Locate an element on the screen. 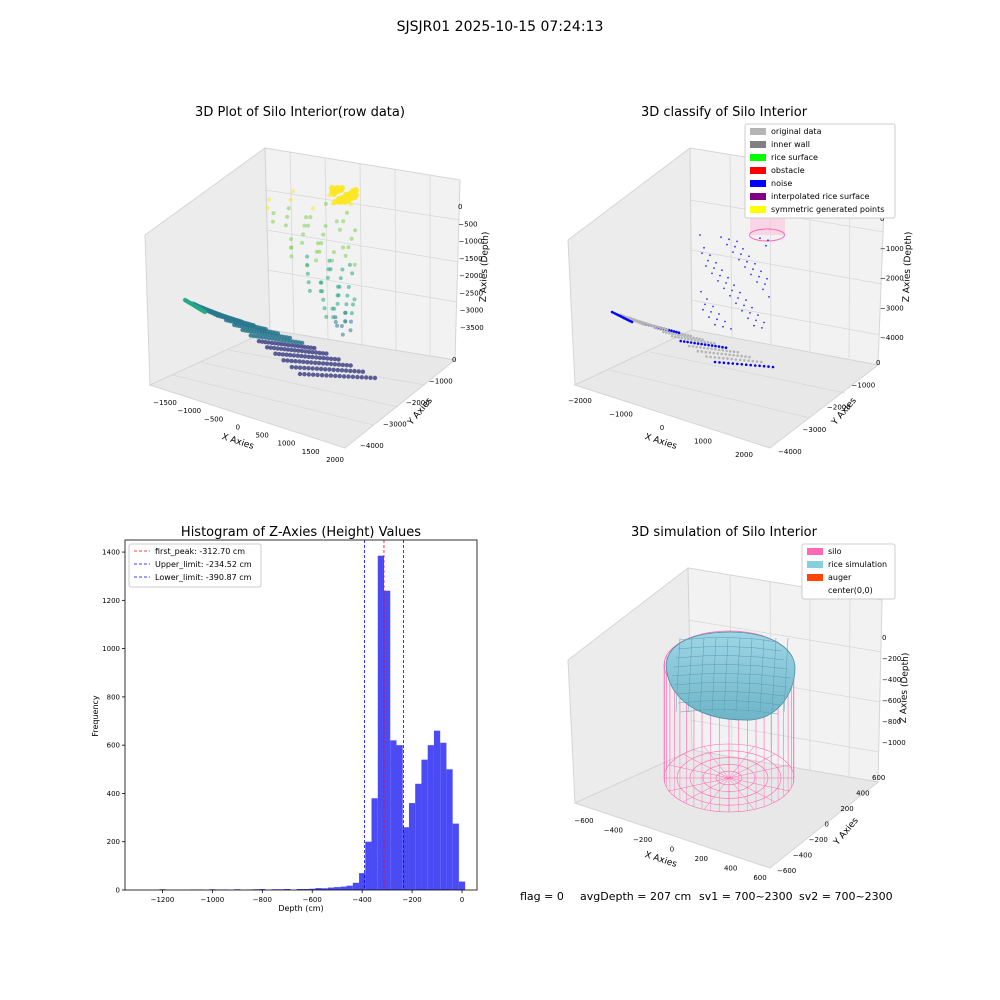  raw-x-tick-labels: −1500−1000−500 0 500 1000 1500 2000 is located at coordinates (248, 431).